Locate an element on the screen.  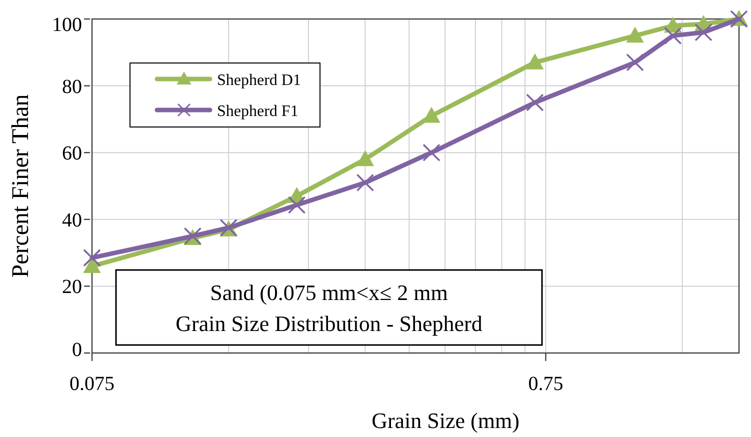
legend-label: Shepherd D1 is located at coordinates (259, 80).